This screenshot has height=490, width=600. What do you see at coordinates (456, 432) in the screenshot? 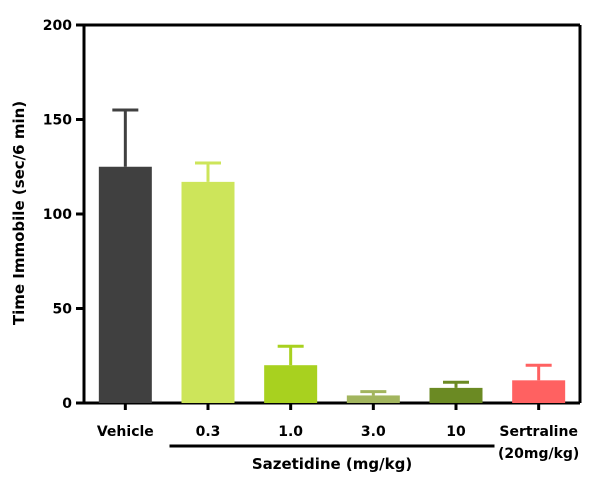
I see `x-tick-label: 10` at bounding box center [456, 432].